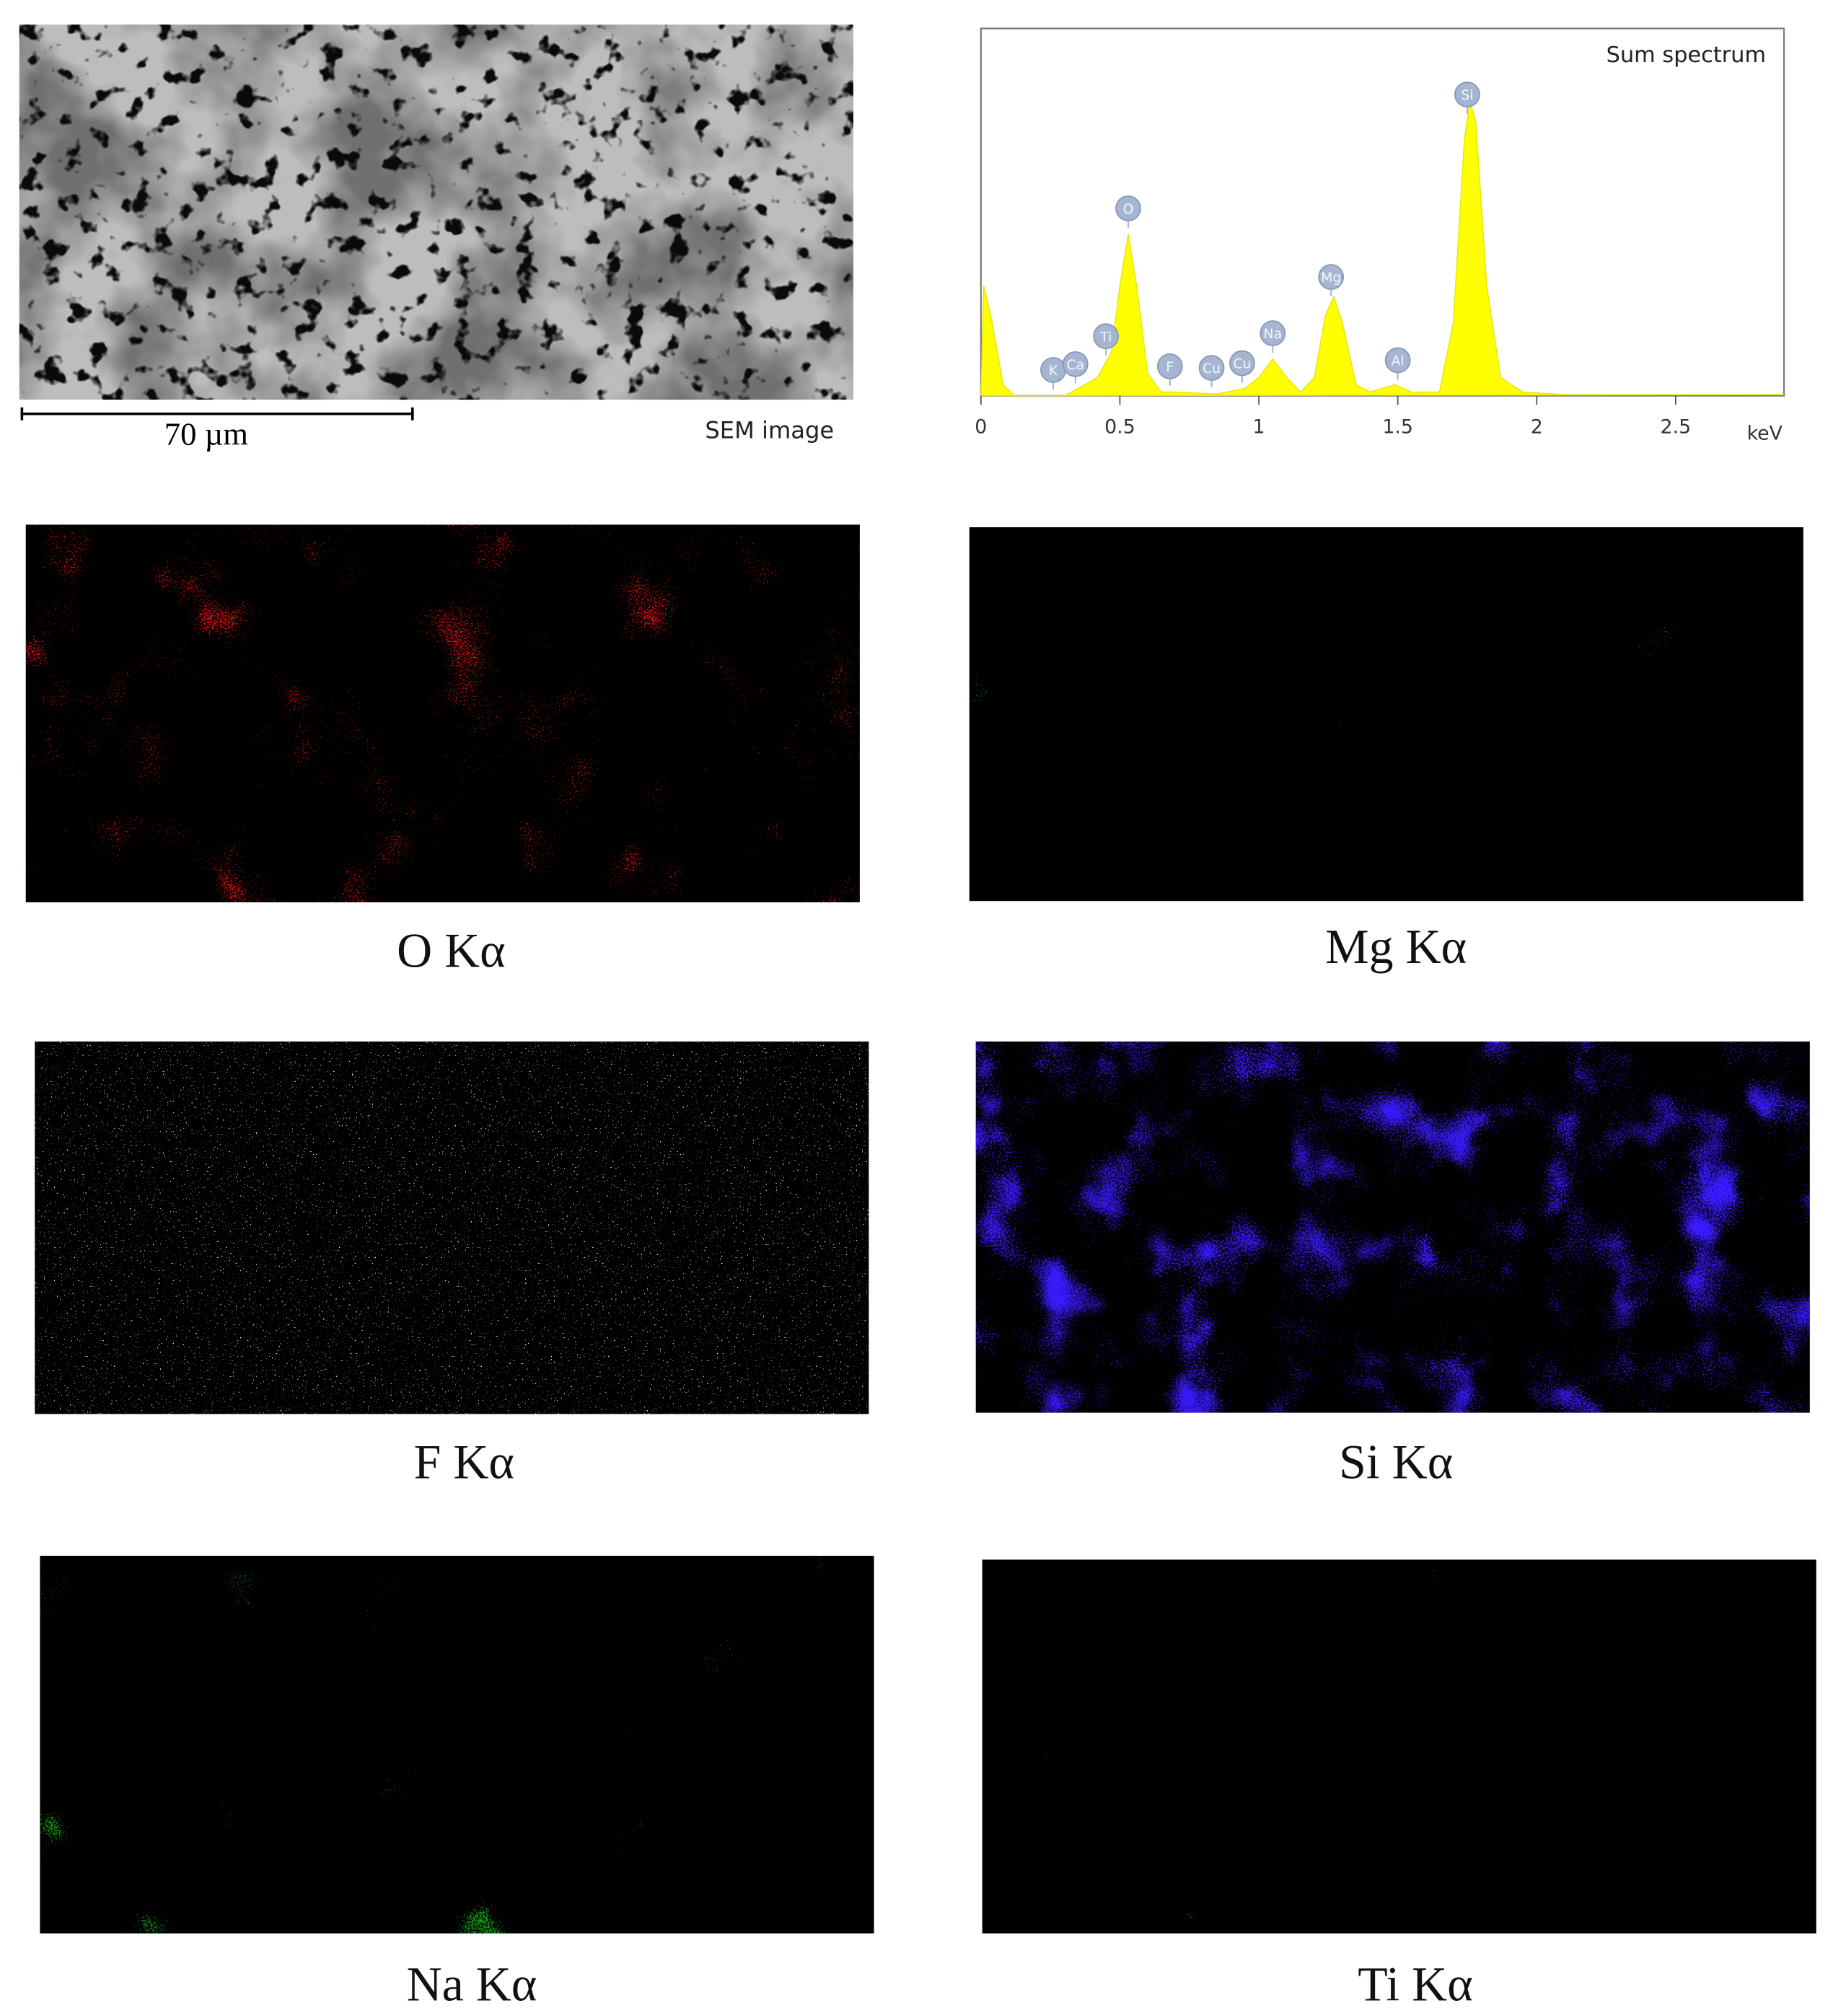 This screenshot has width=1833, height=2016. Describe the element at coordinates (1053, 371) in the screenshot. I see `peak-label: K` at that location.